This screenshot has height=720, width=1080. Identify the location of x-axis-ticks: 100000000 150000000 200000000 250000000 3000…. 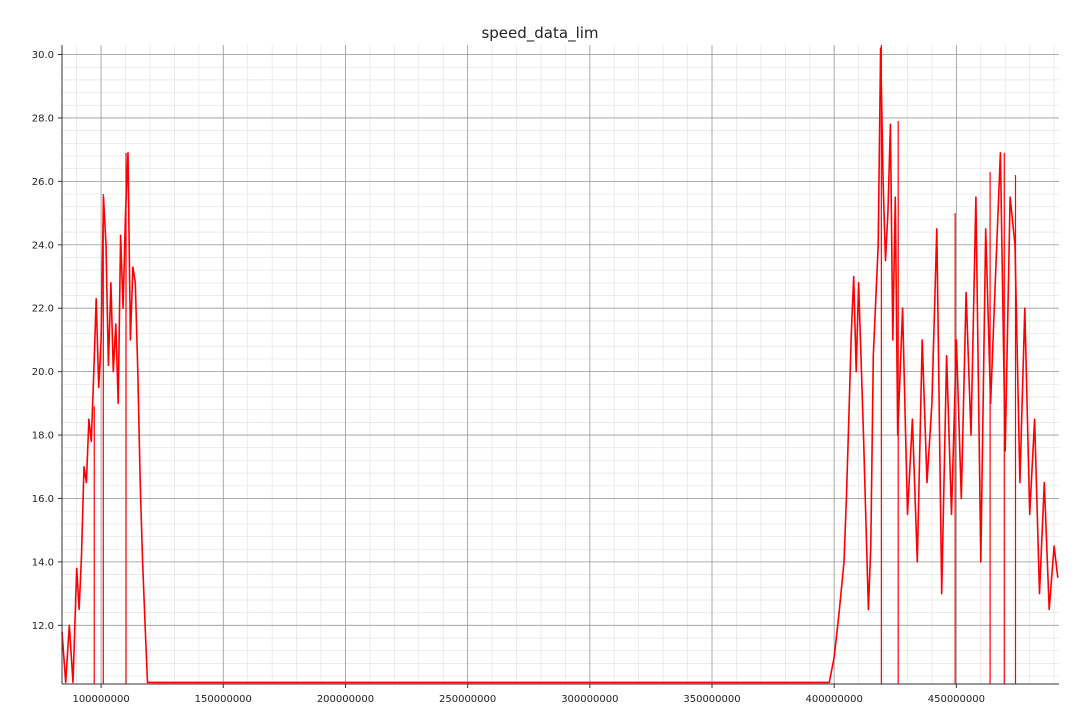
(528, 694).